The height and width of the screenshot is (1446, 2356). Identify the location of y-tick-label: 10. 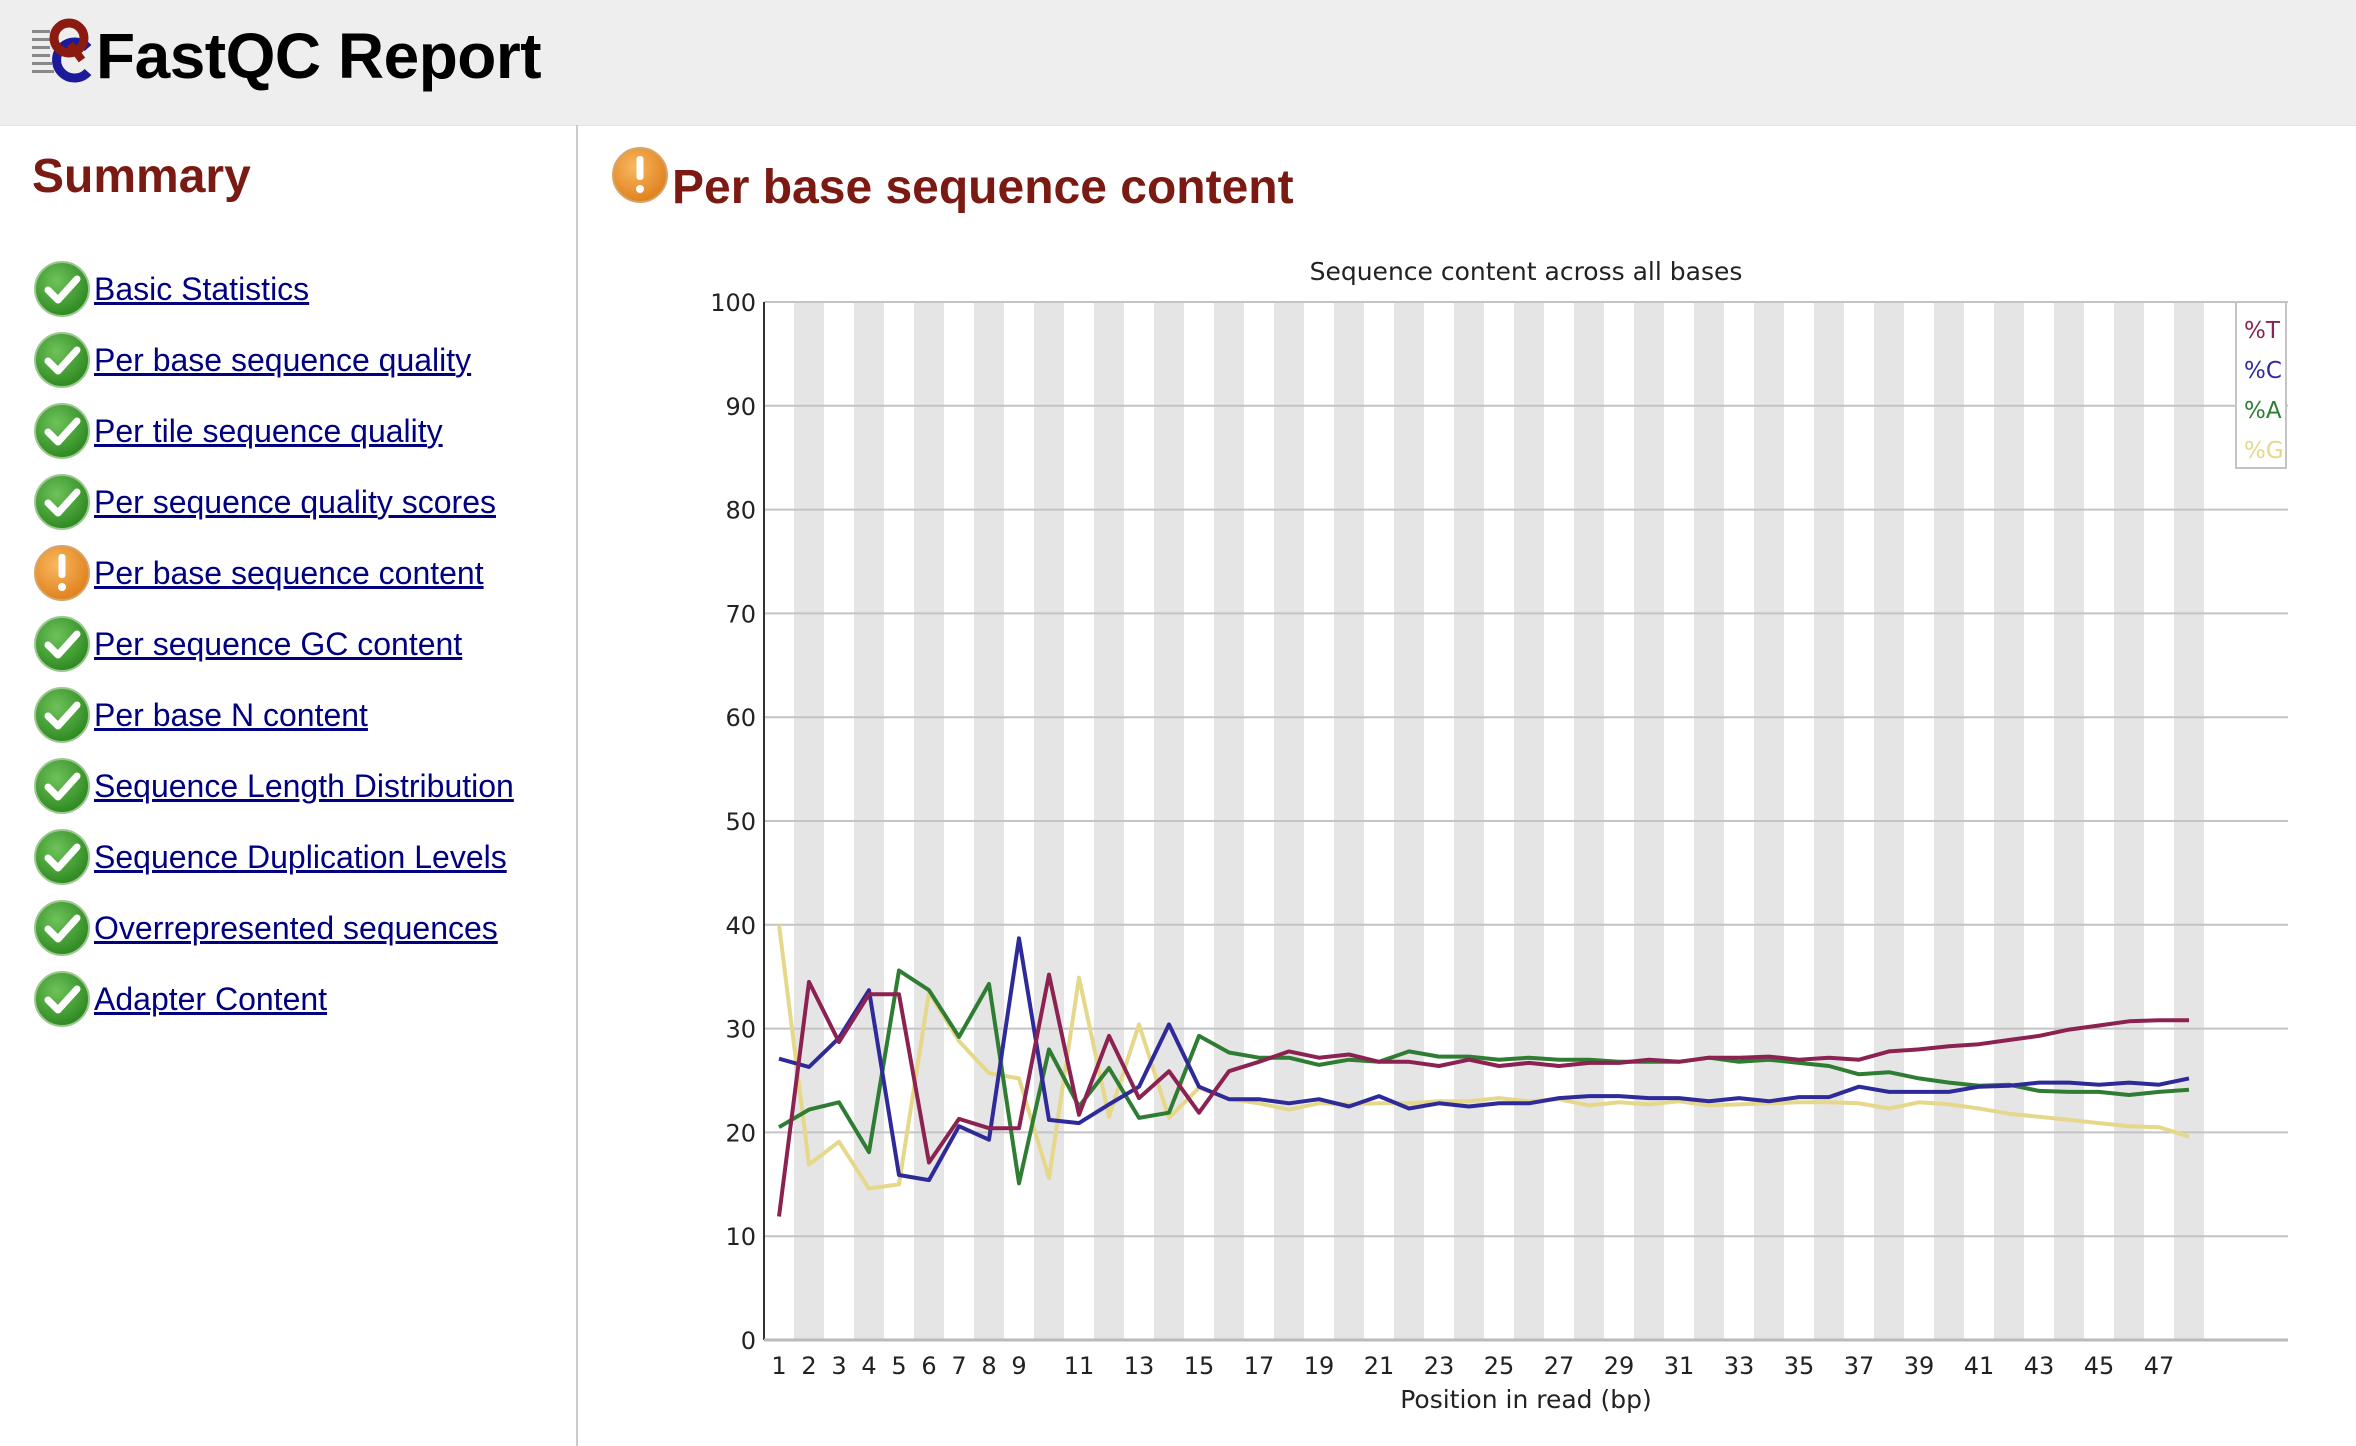
(740, 1237).